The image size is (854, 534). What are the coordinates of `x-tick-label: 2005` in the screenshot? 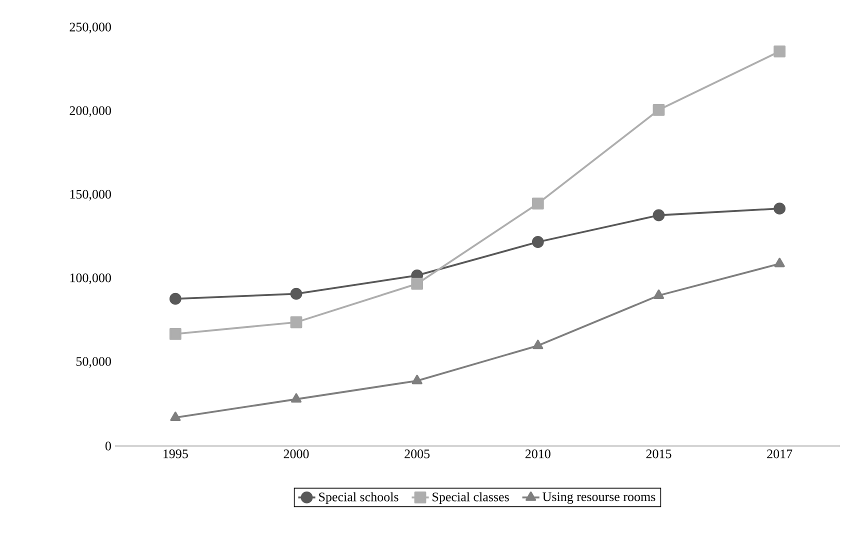 It's located at (417, 454).